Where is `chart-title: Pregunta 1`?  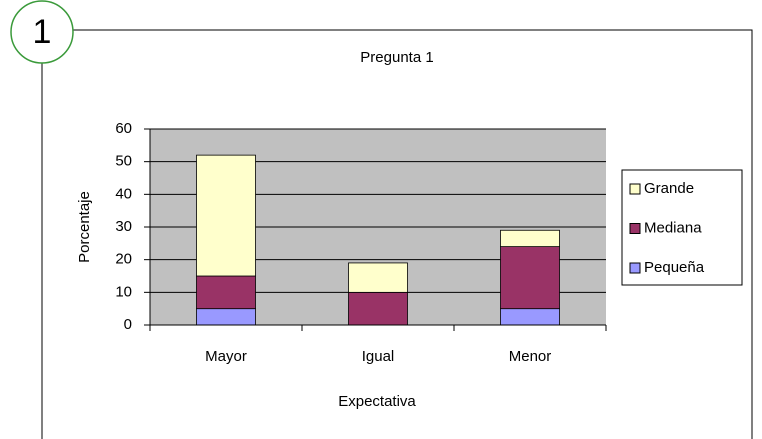
chart-title: Pregunta 1 is located at coordinates (396, 57).